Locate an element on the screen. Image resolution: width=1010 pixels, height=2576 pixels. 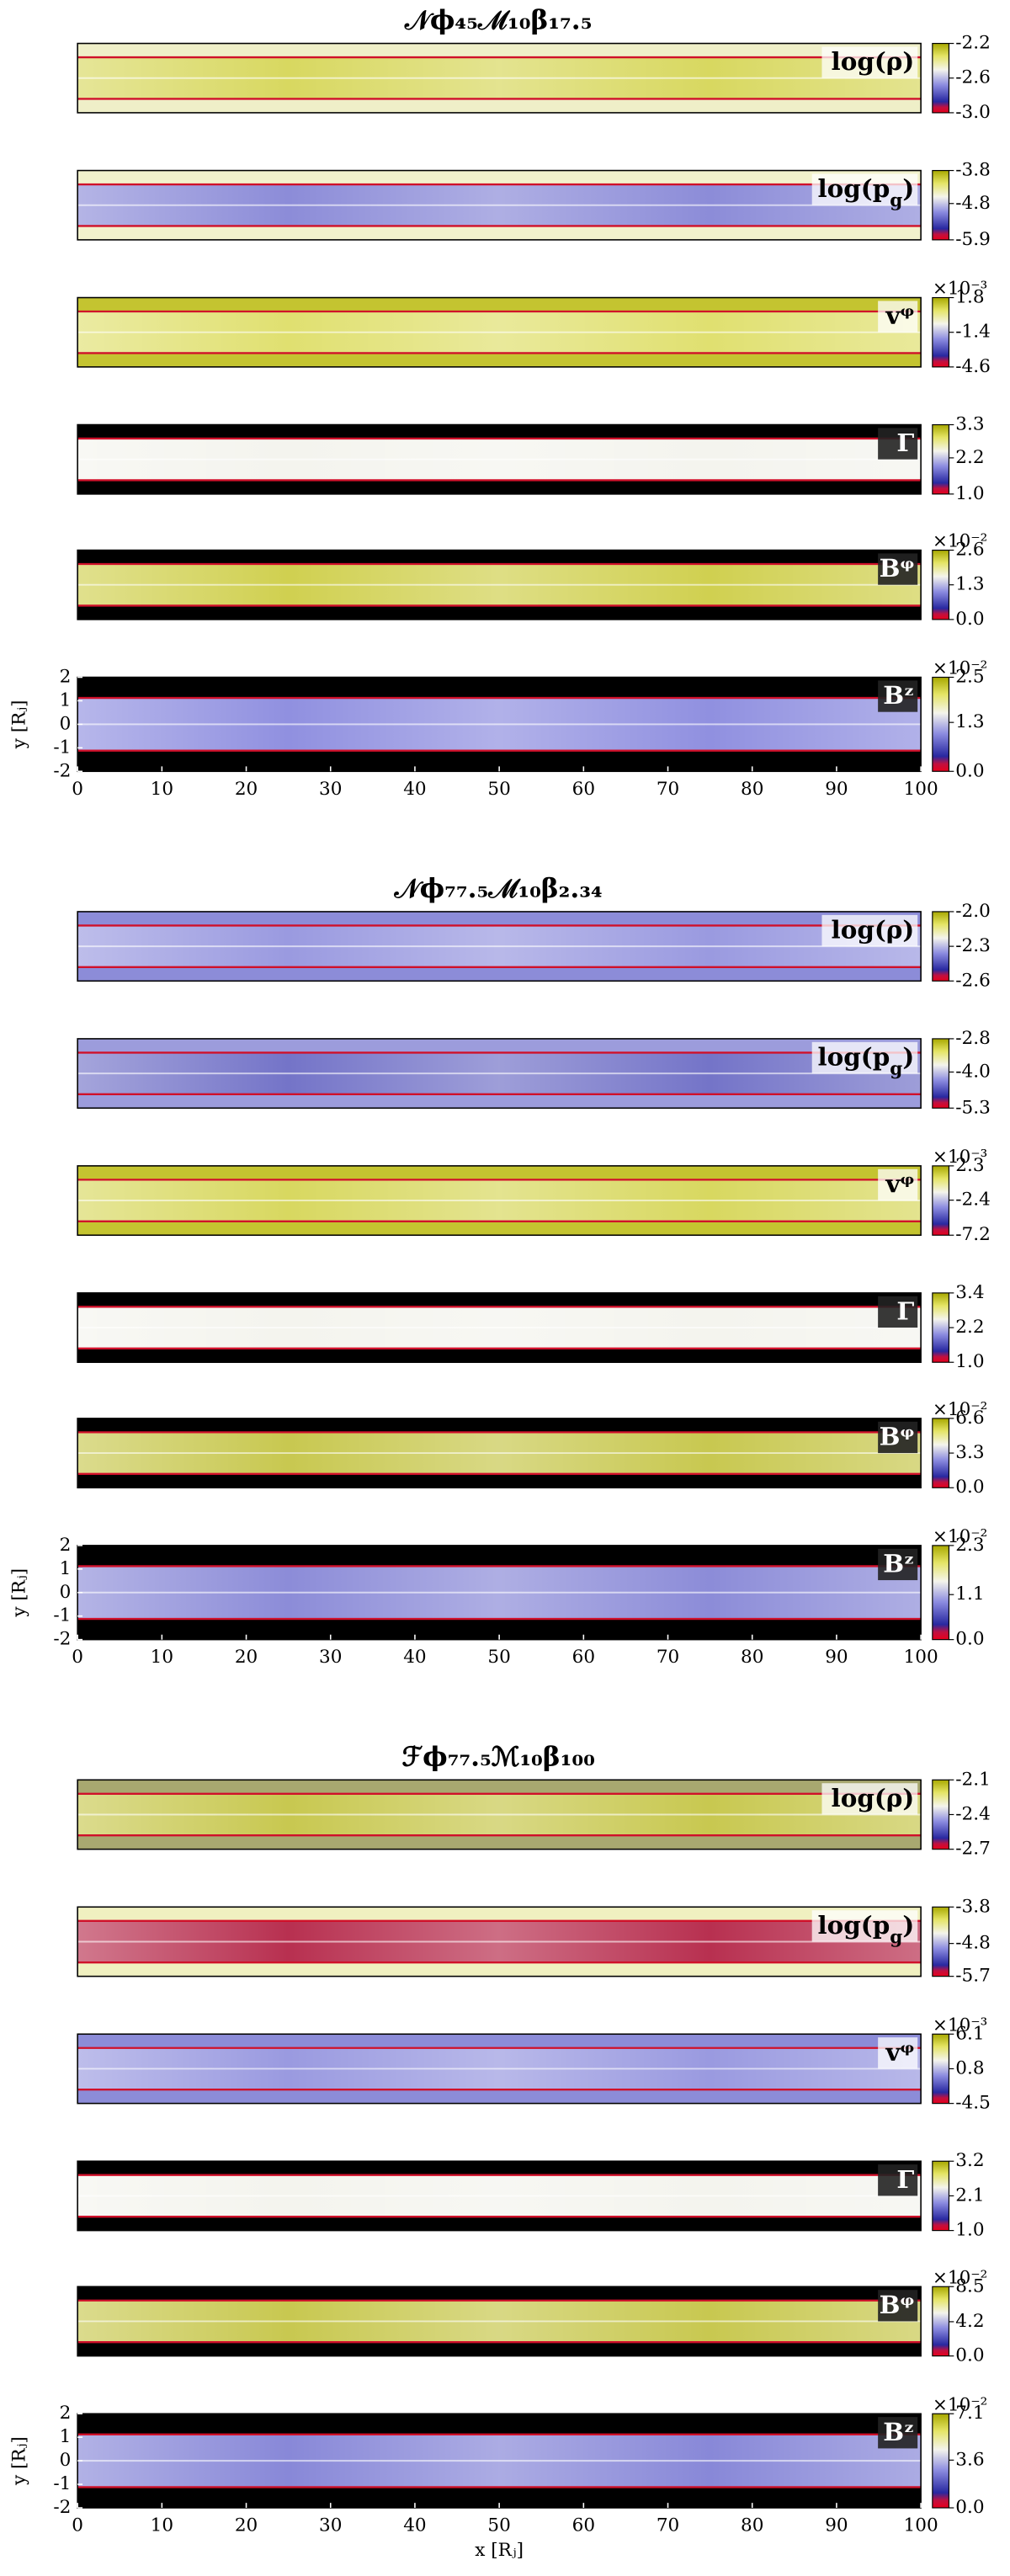
panel-label-part: Bᵠ is located at coordinates (897, 2305).